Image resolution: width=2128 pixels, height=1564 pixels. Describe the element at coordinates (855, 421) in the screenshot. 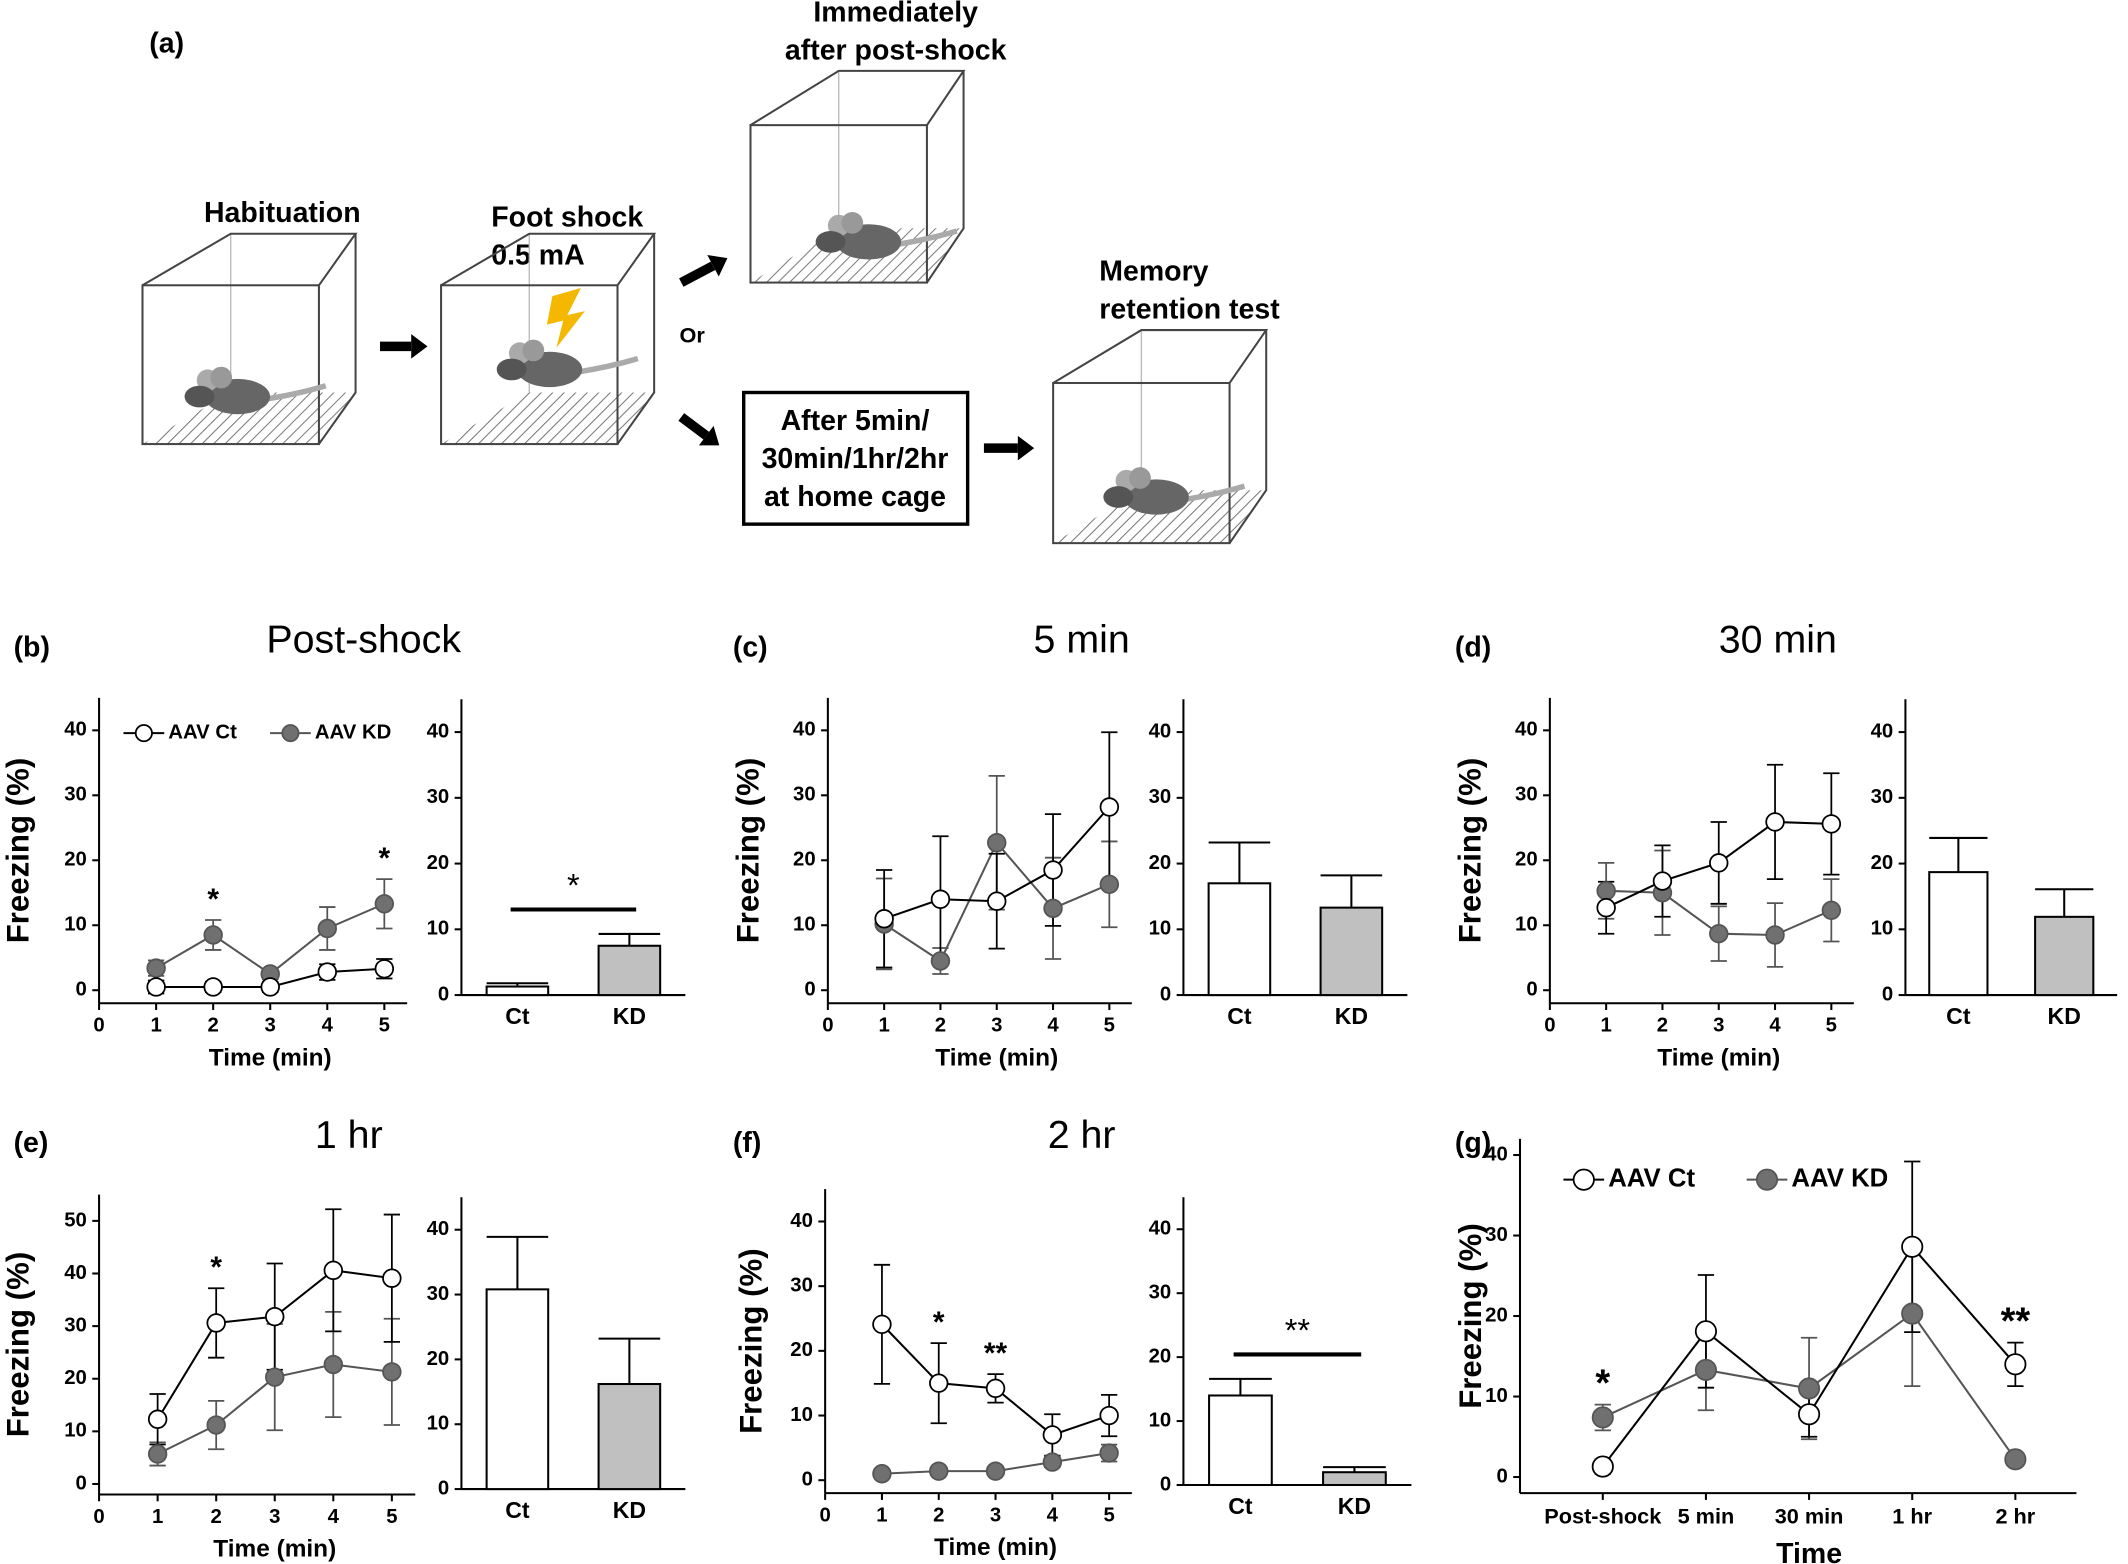

I see `box-text: After 5min/` at that location.